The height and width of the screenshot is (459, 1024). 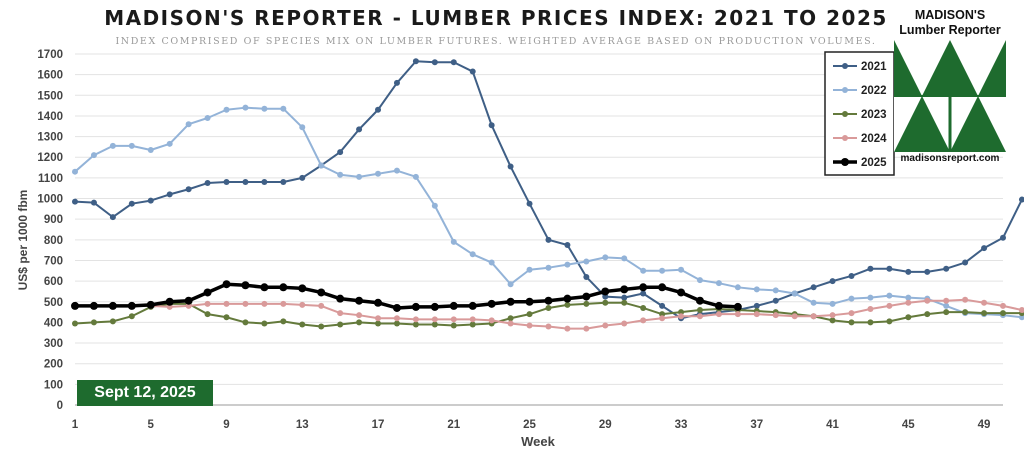 What do you see at coordinates (874, 91) in the screenshot?
I see `legend-label-2022: 2022` at bounding box center [874, 91].